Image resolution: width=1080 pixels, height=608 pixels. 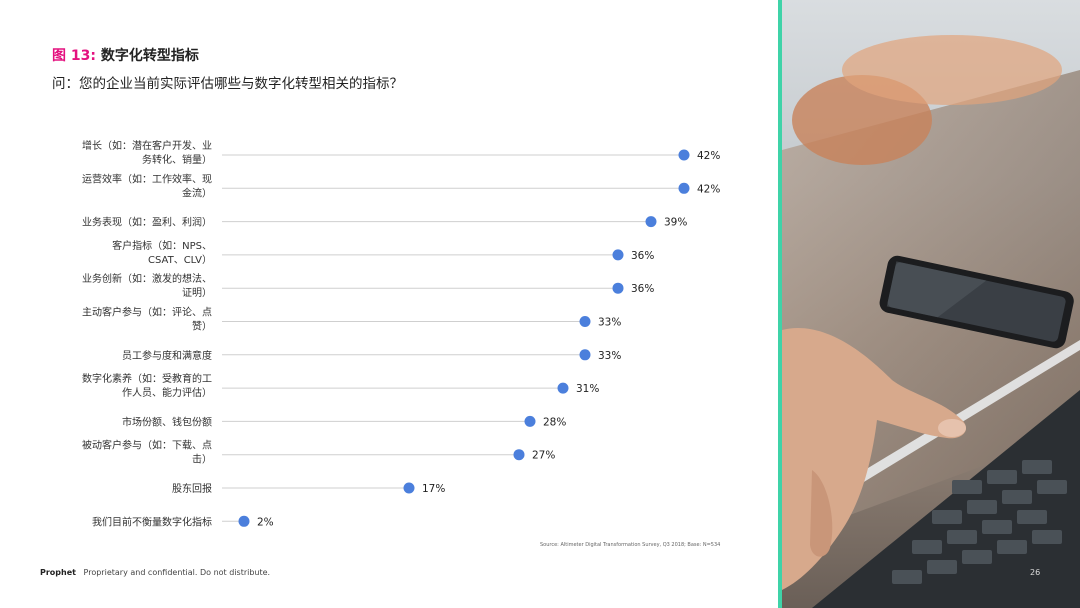 What do you see at coordinates (177, 159) in the screenshot?
I see `category-label-0-1: 务转化、销量）` at bounding box center [177, 159].